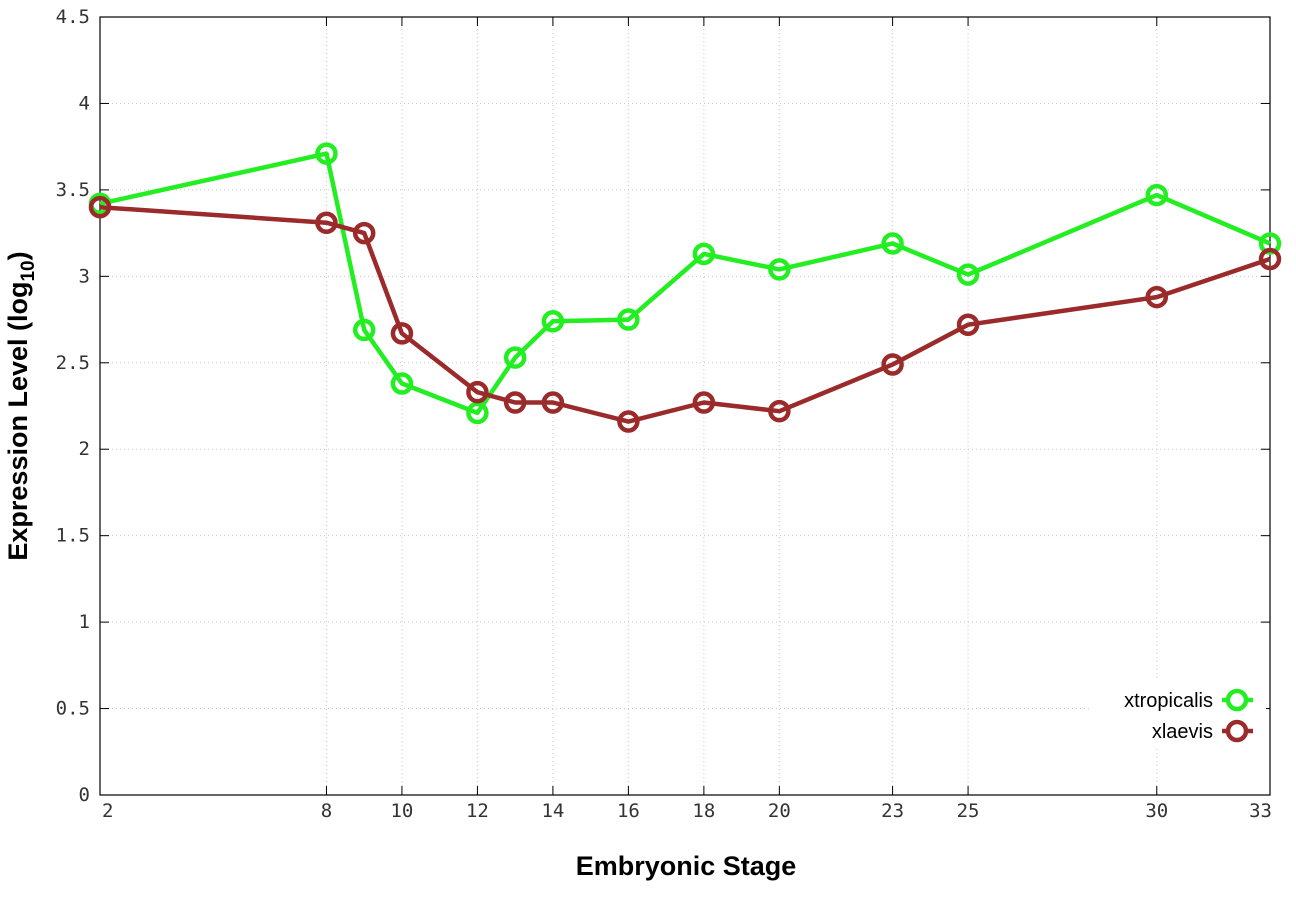 Image resolution: width=1296 pixels, height=907 pixels. What do you see at coordinates (628, 811) in the screenshot?
I see `x-tick-label: 16` at bounding box center [628, 811].